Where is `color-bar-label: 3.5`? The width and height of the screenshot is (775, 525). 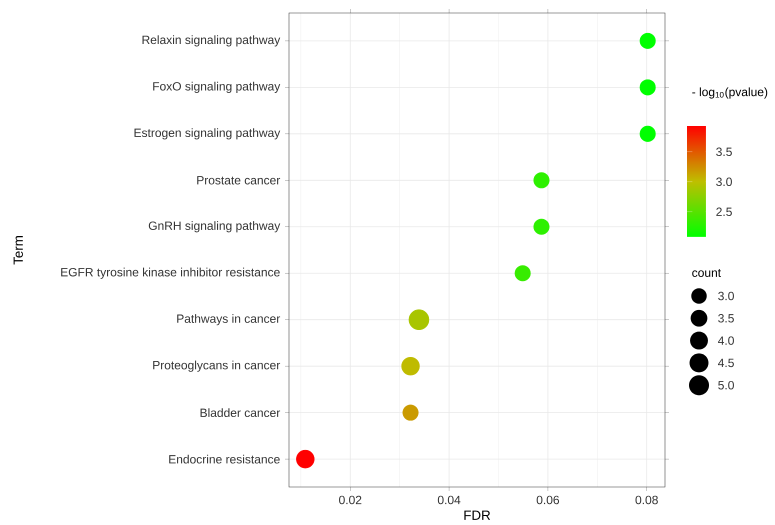
color-bar-label: 3.5 is located at coordinates (724, 152).